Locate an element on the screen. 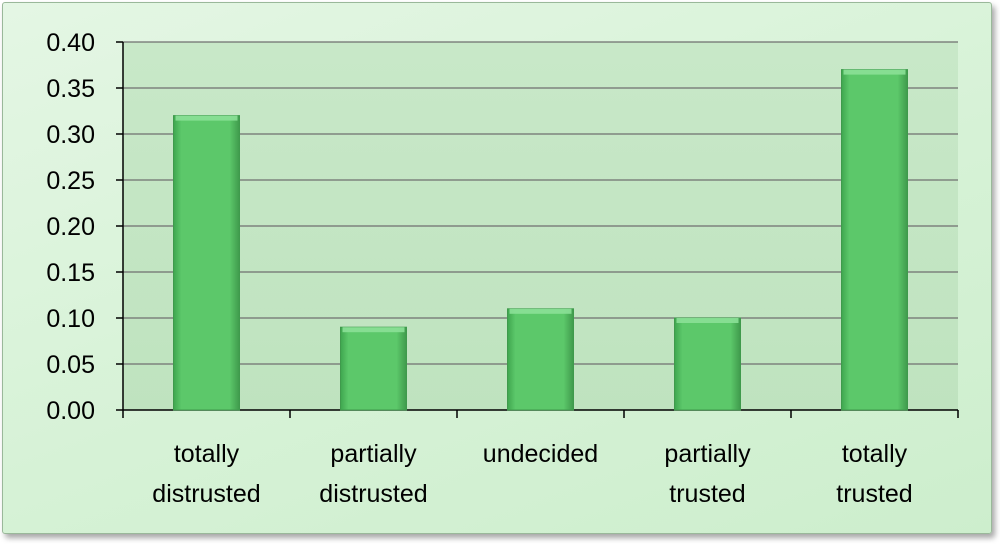 The height and width of the screenshot is (544, 1000). y-tick-label: 0.00 is located at coordinates (70, 411).